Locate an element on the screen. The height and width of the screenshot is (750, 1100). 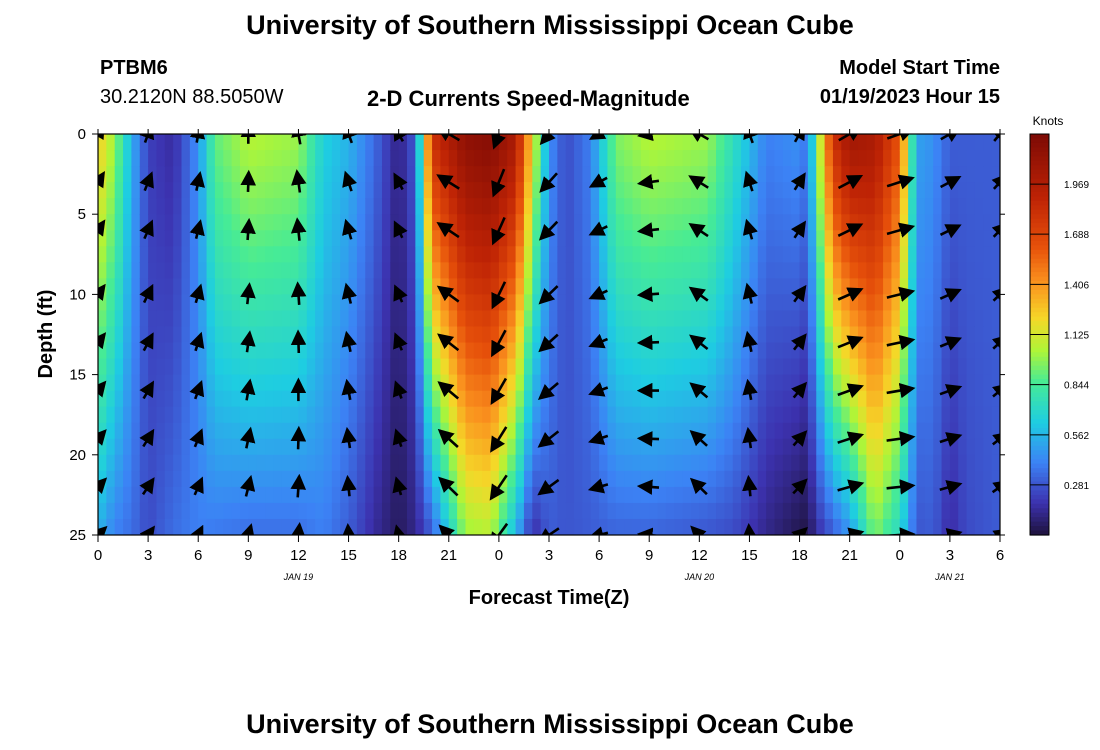
colorbar-tick-label: 0.281 is located at coordinates (1076, 486).